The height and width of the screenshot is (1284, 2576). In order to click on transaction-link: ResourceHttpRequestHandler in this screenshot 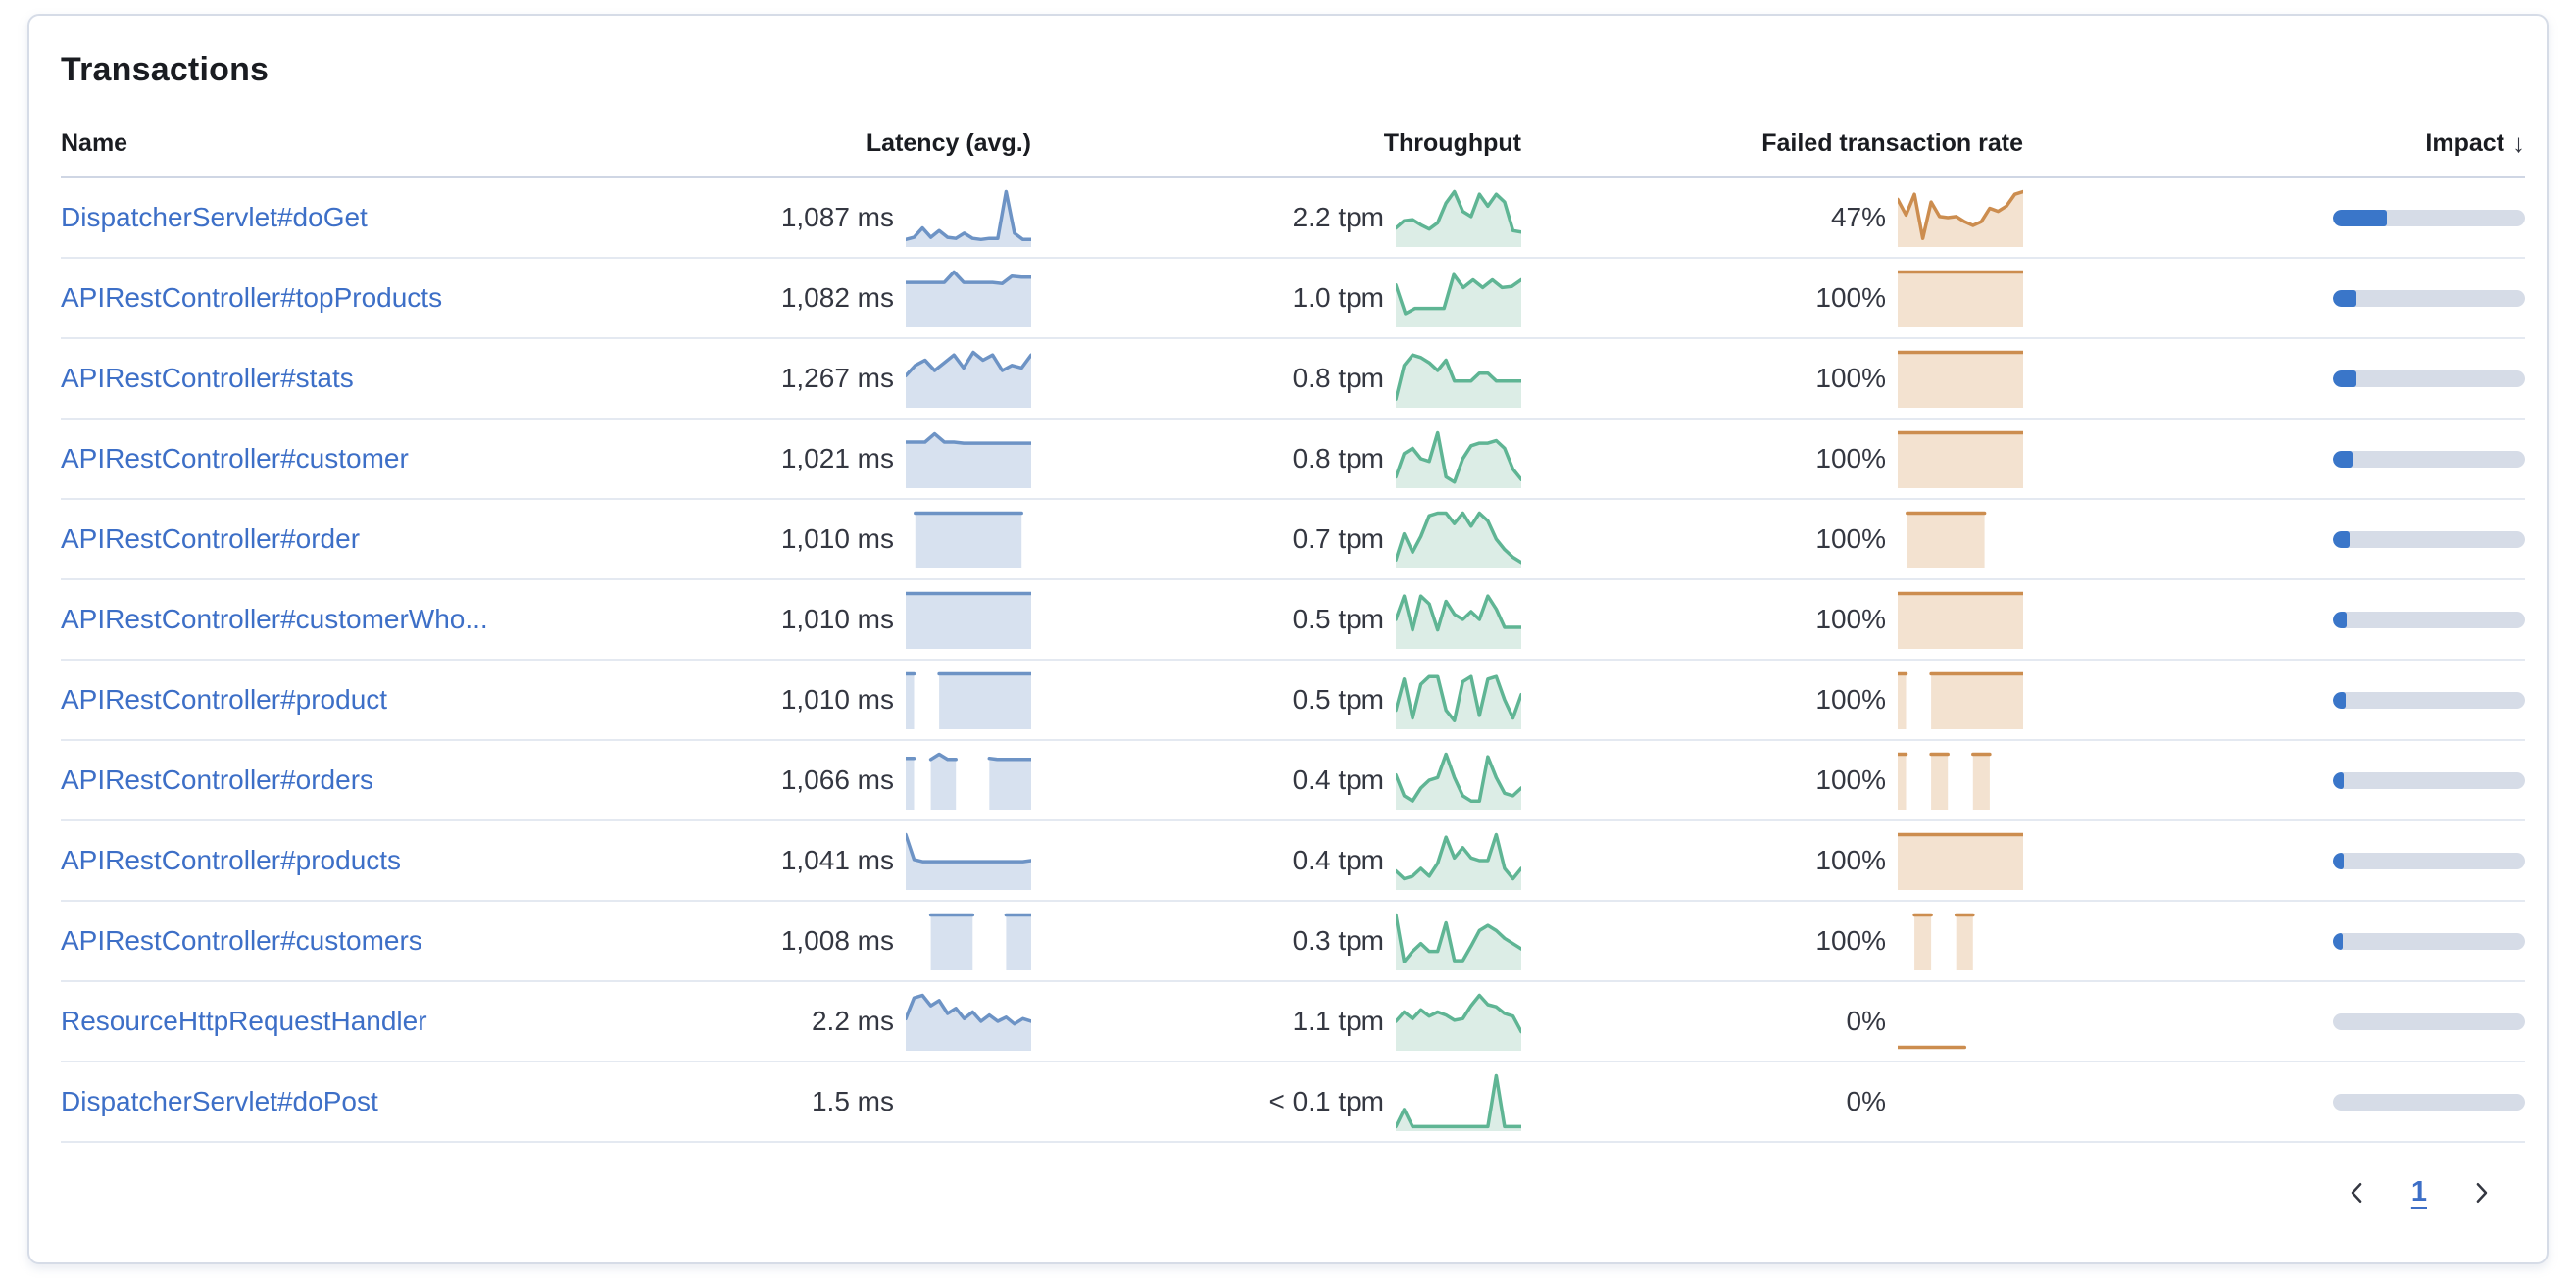, I will do `click(244, 1021)`.